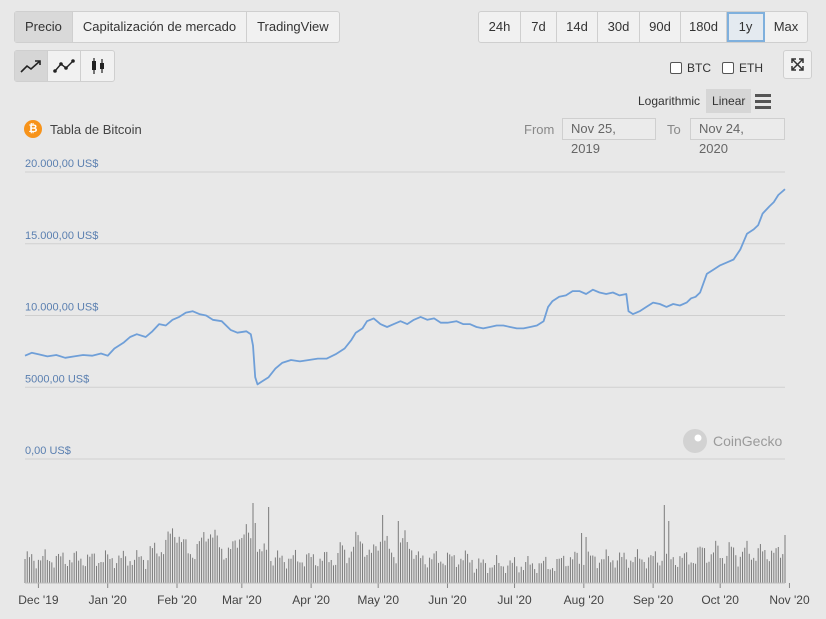 This screenshot has width=826, height=619. What do you see at coordinates (766, 101) in the screenshot?
I see `chart-menu-icon` at bounding box center [766, 101].